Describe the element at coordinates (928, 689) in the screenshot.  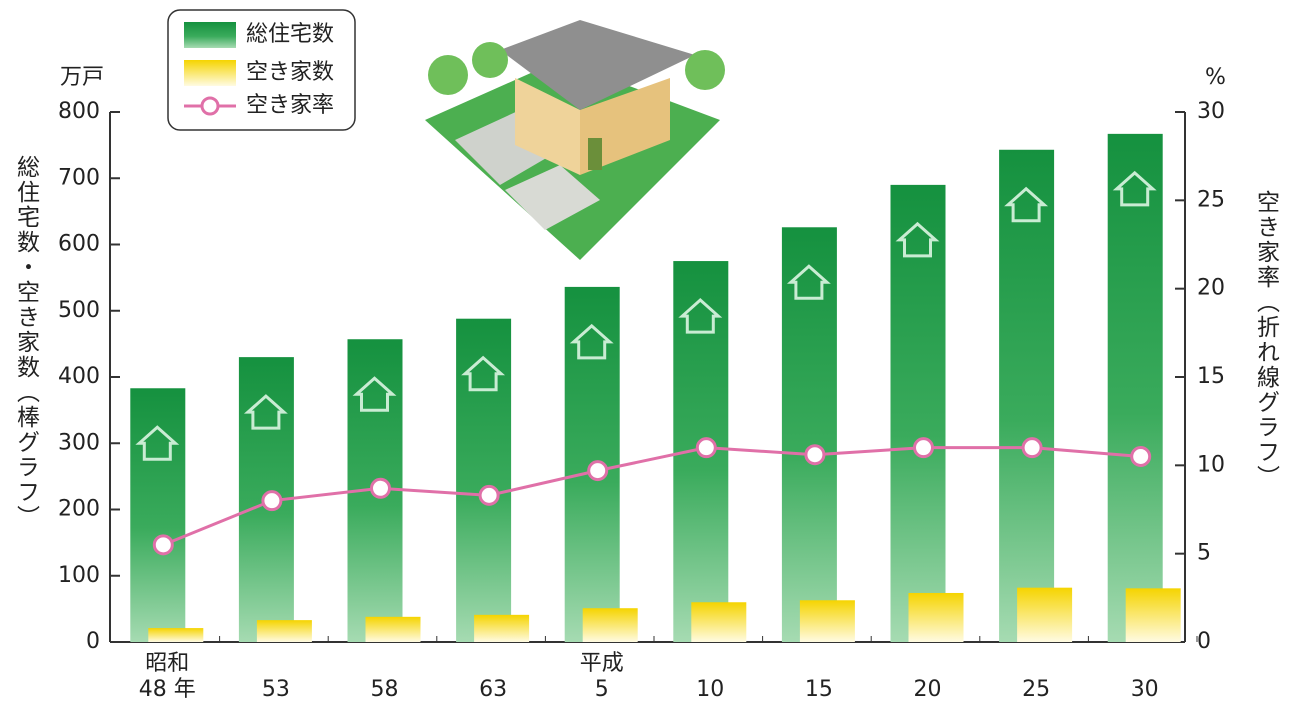
I see `x-tick-label: 20` at that location.